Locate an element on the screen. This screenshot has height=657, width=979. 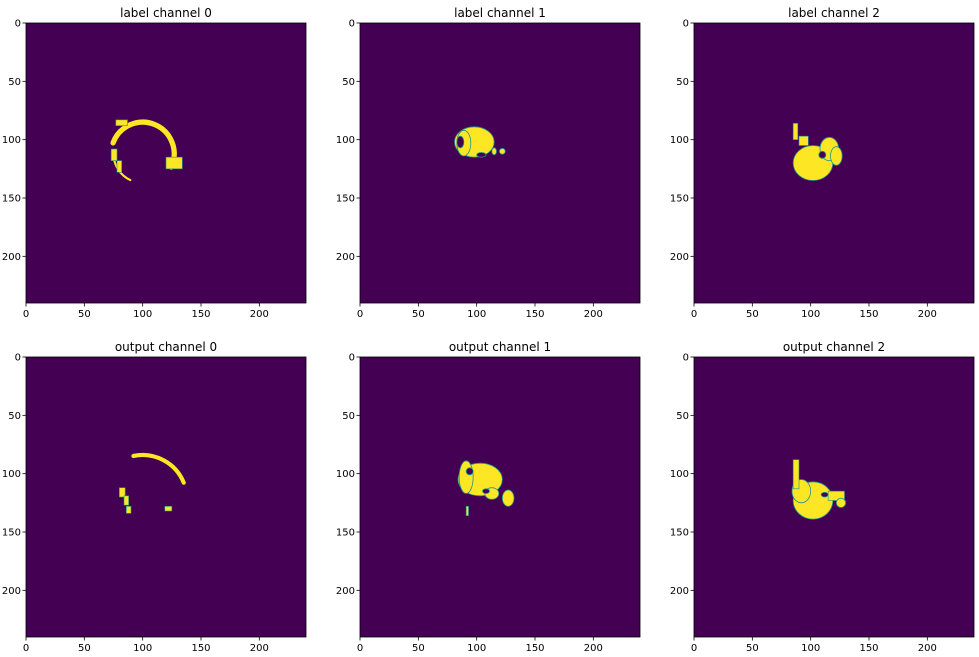
subplot-5: output channel 2 0 50 100 150 200 0 50 100 150 200 is located at coordinates (822, 497).